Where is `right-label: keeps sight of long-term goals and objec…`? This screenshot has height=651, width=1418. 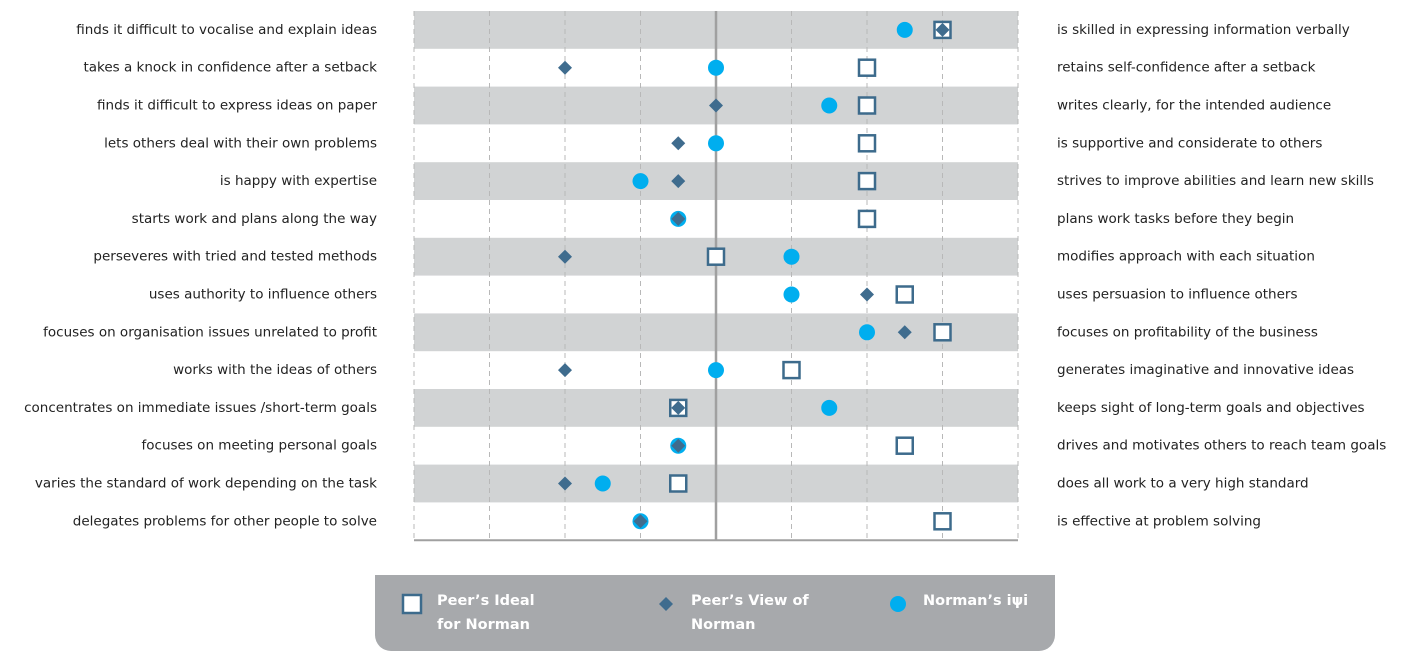 right-label: keeps sight of long-term goals and objec… is located at coordinates (1211, 408).